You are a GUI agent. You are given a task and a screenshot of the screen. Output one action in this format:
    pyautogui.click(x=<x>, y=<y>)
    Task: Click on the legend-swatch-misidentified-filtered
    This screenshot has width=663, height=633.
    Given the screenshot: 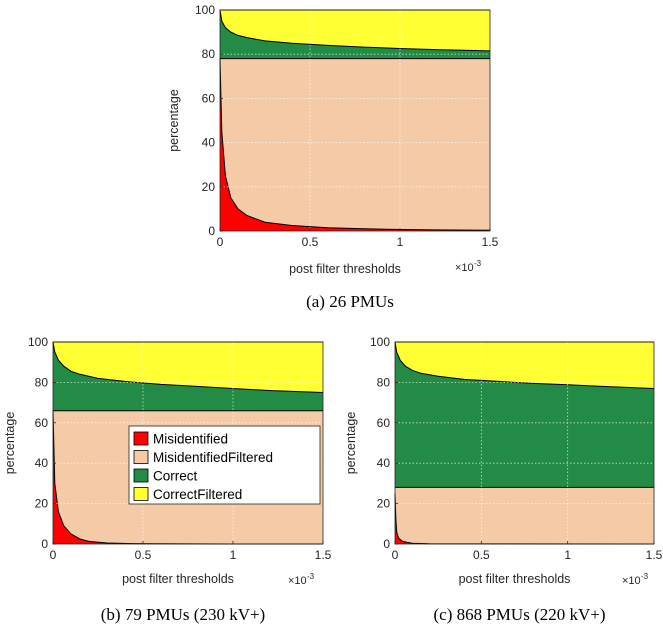 What is the action you would take?
    pyautogui.click(x=141, y=457)
    